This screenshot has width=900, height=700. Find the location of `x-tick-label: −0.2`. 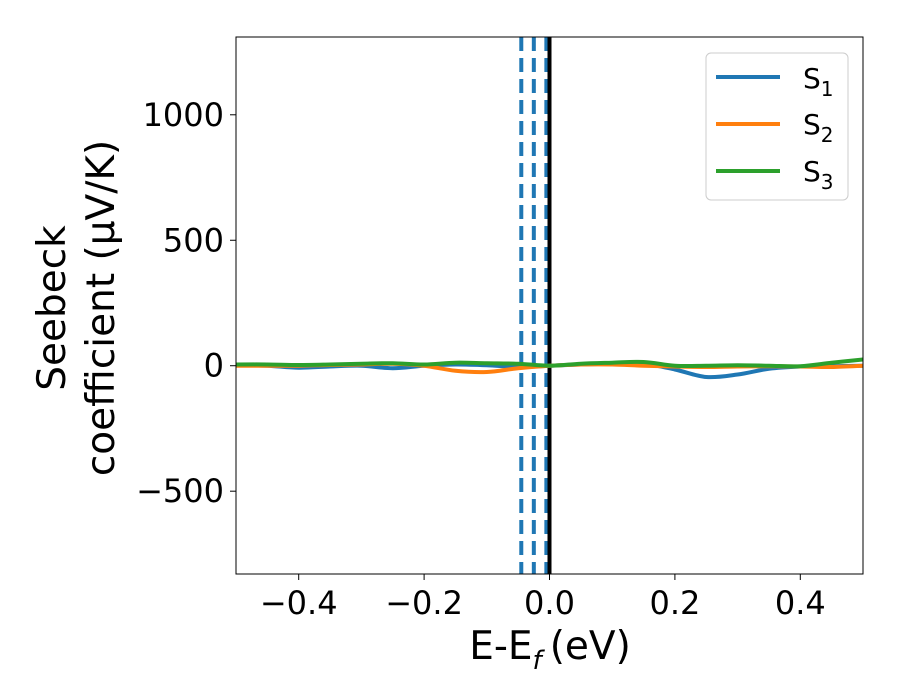

x-tick-label: −0.2 is located at coordinates (424, 603).